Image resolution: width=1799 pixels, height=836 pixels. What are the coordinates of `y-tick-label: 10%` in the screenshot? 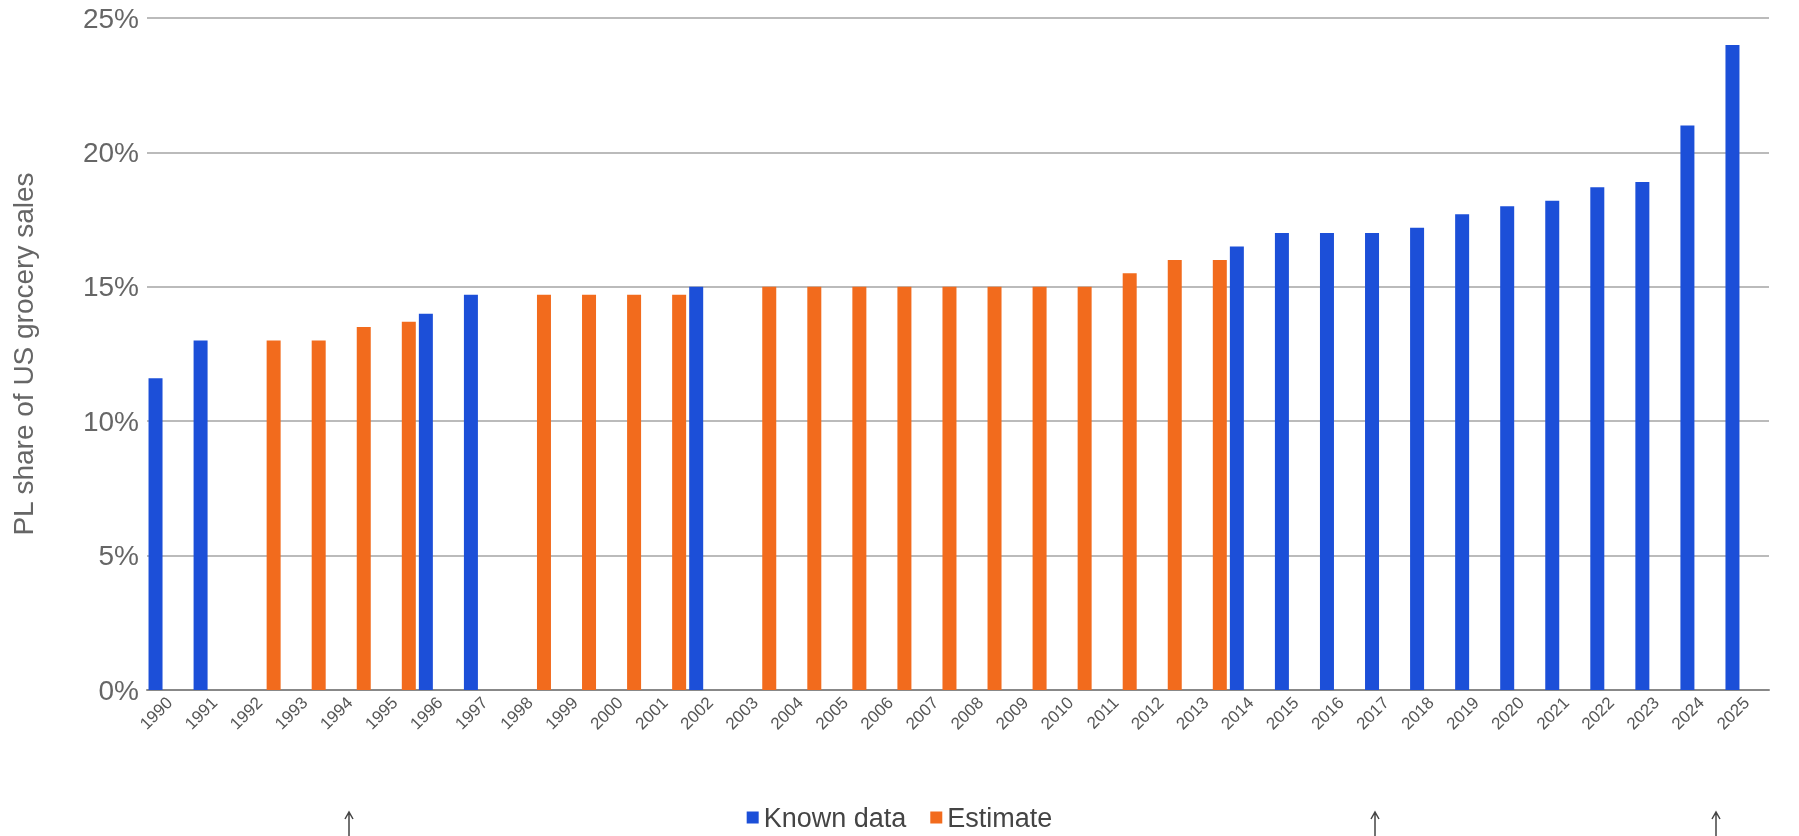 It's located at (110, 421).